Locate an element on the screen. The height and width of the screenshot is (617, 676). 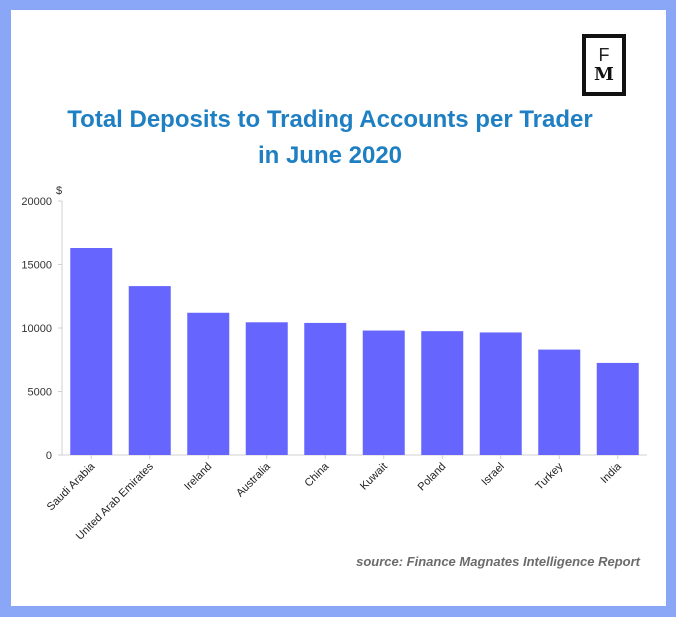
x-tick-label: Turkey is located at coordinates (549, 476).